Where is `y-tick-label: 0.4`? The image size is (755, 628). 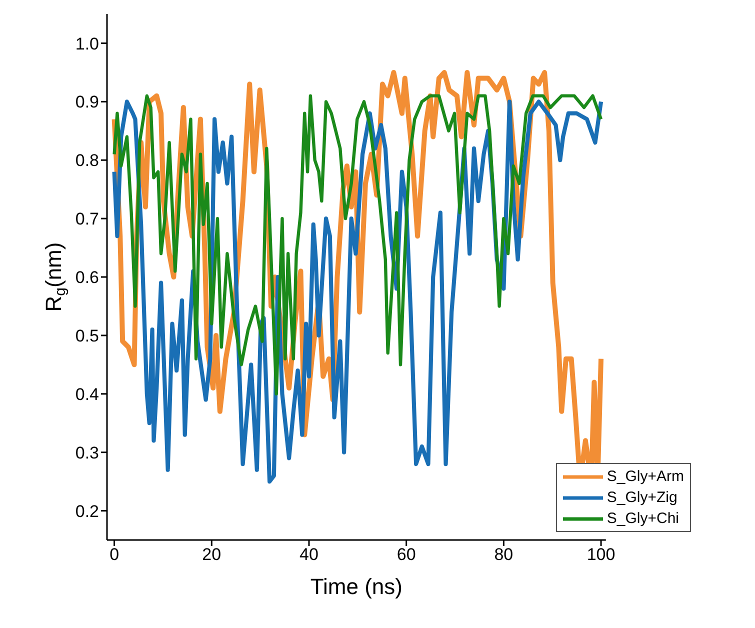
y-tick-label: 0.4 is located at coordinates (87, 394).